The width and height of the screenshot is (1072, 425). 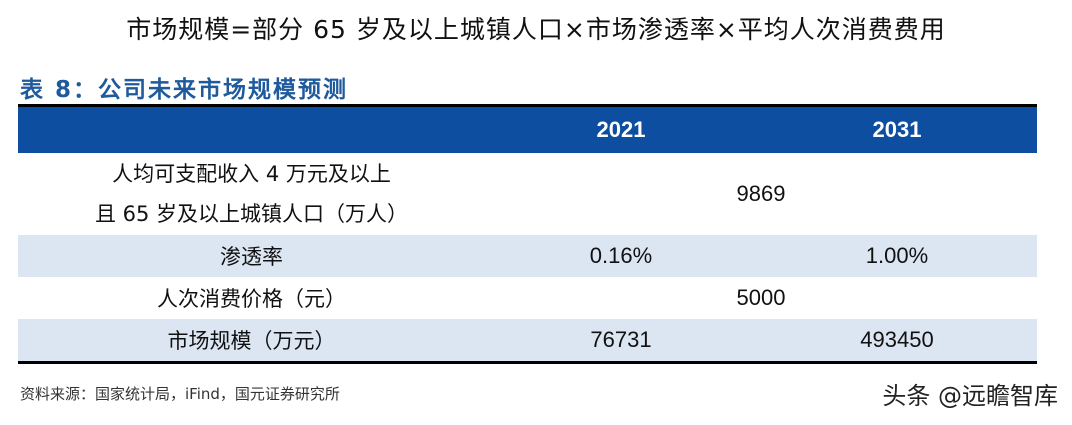 I want to click on table-caption: 表 8：公司未来市场规模预测, so click(x=184, y=90).